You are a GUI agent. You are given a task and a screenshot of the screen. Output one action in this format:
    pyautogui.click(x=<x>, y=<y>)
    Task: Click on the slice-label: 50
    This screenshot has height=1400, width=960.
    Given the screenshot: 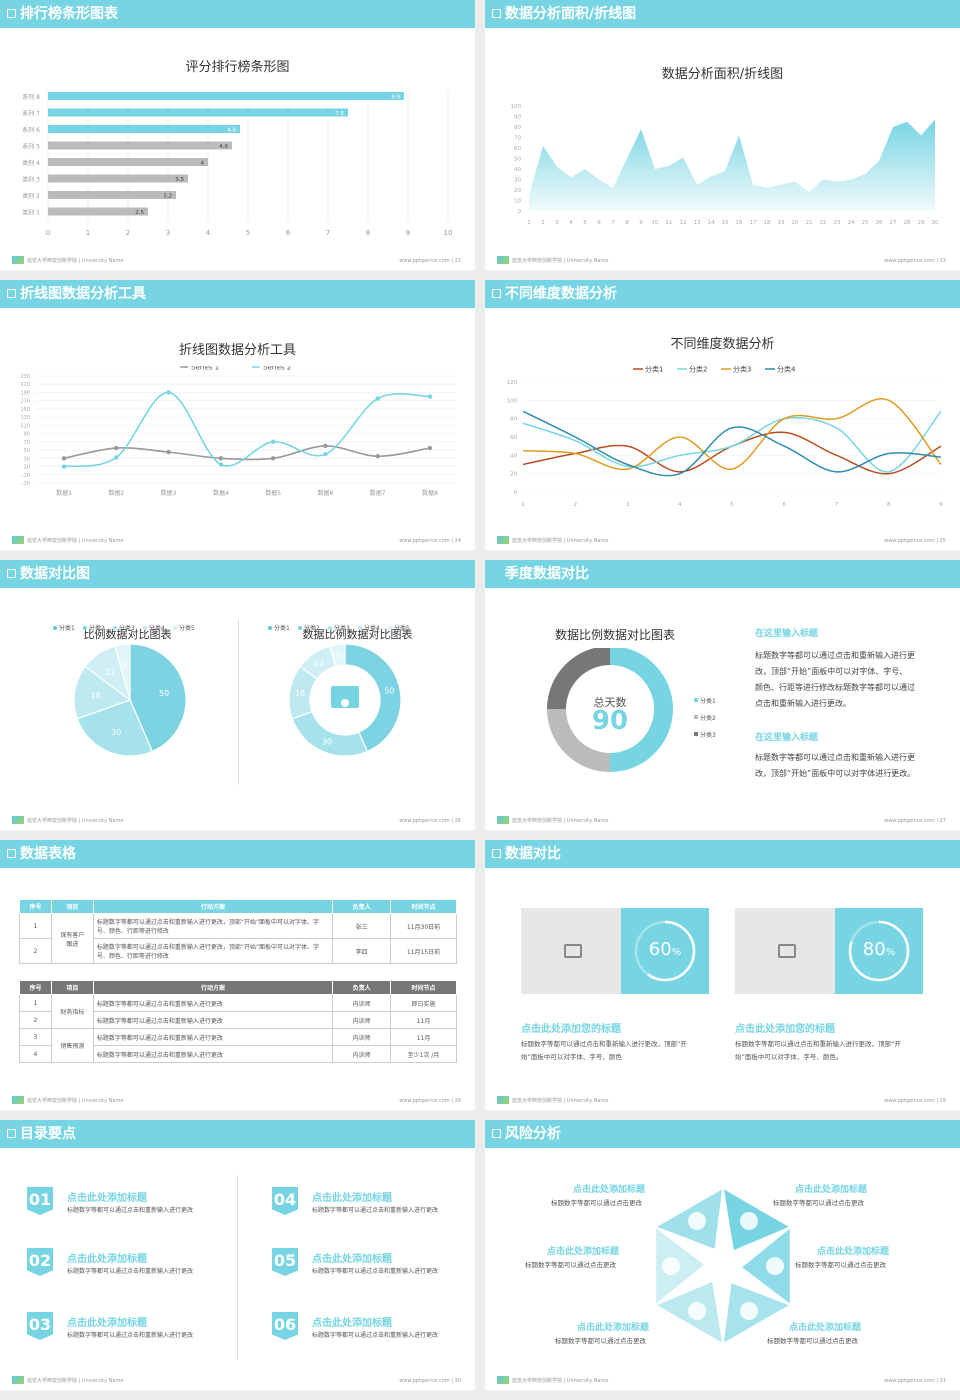 What is the action you would take?
    pyautogui.click(x=389, y=691)
    